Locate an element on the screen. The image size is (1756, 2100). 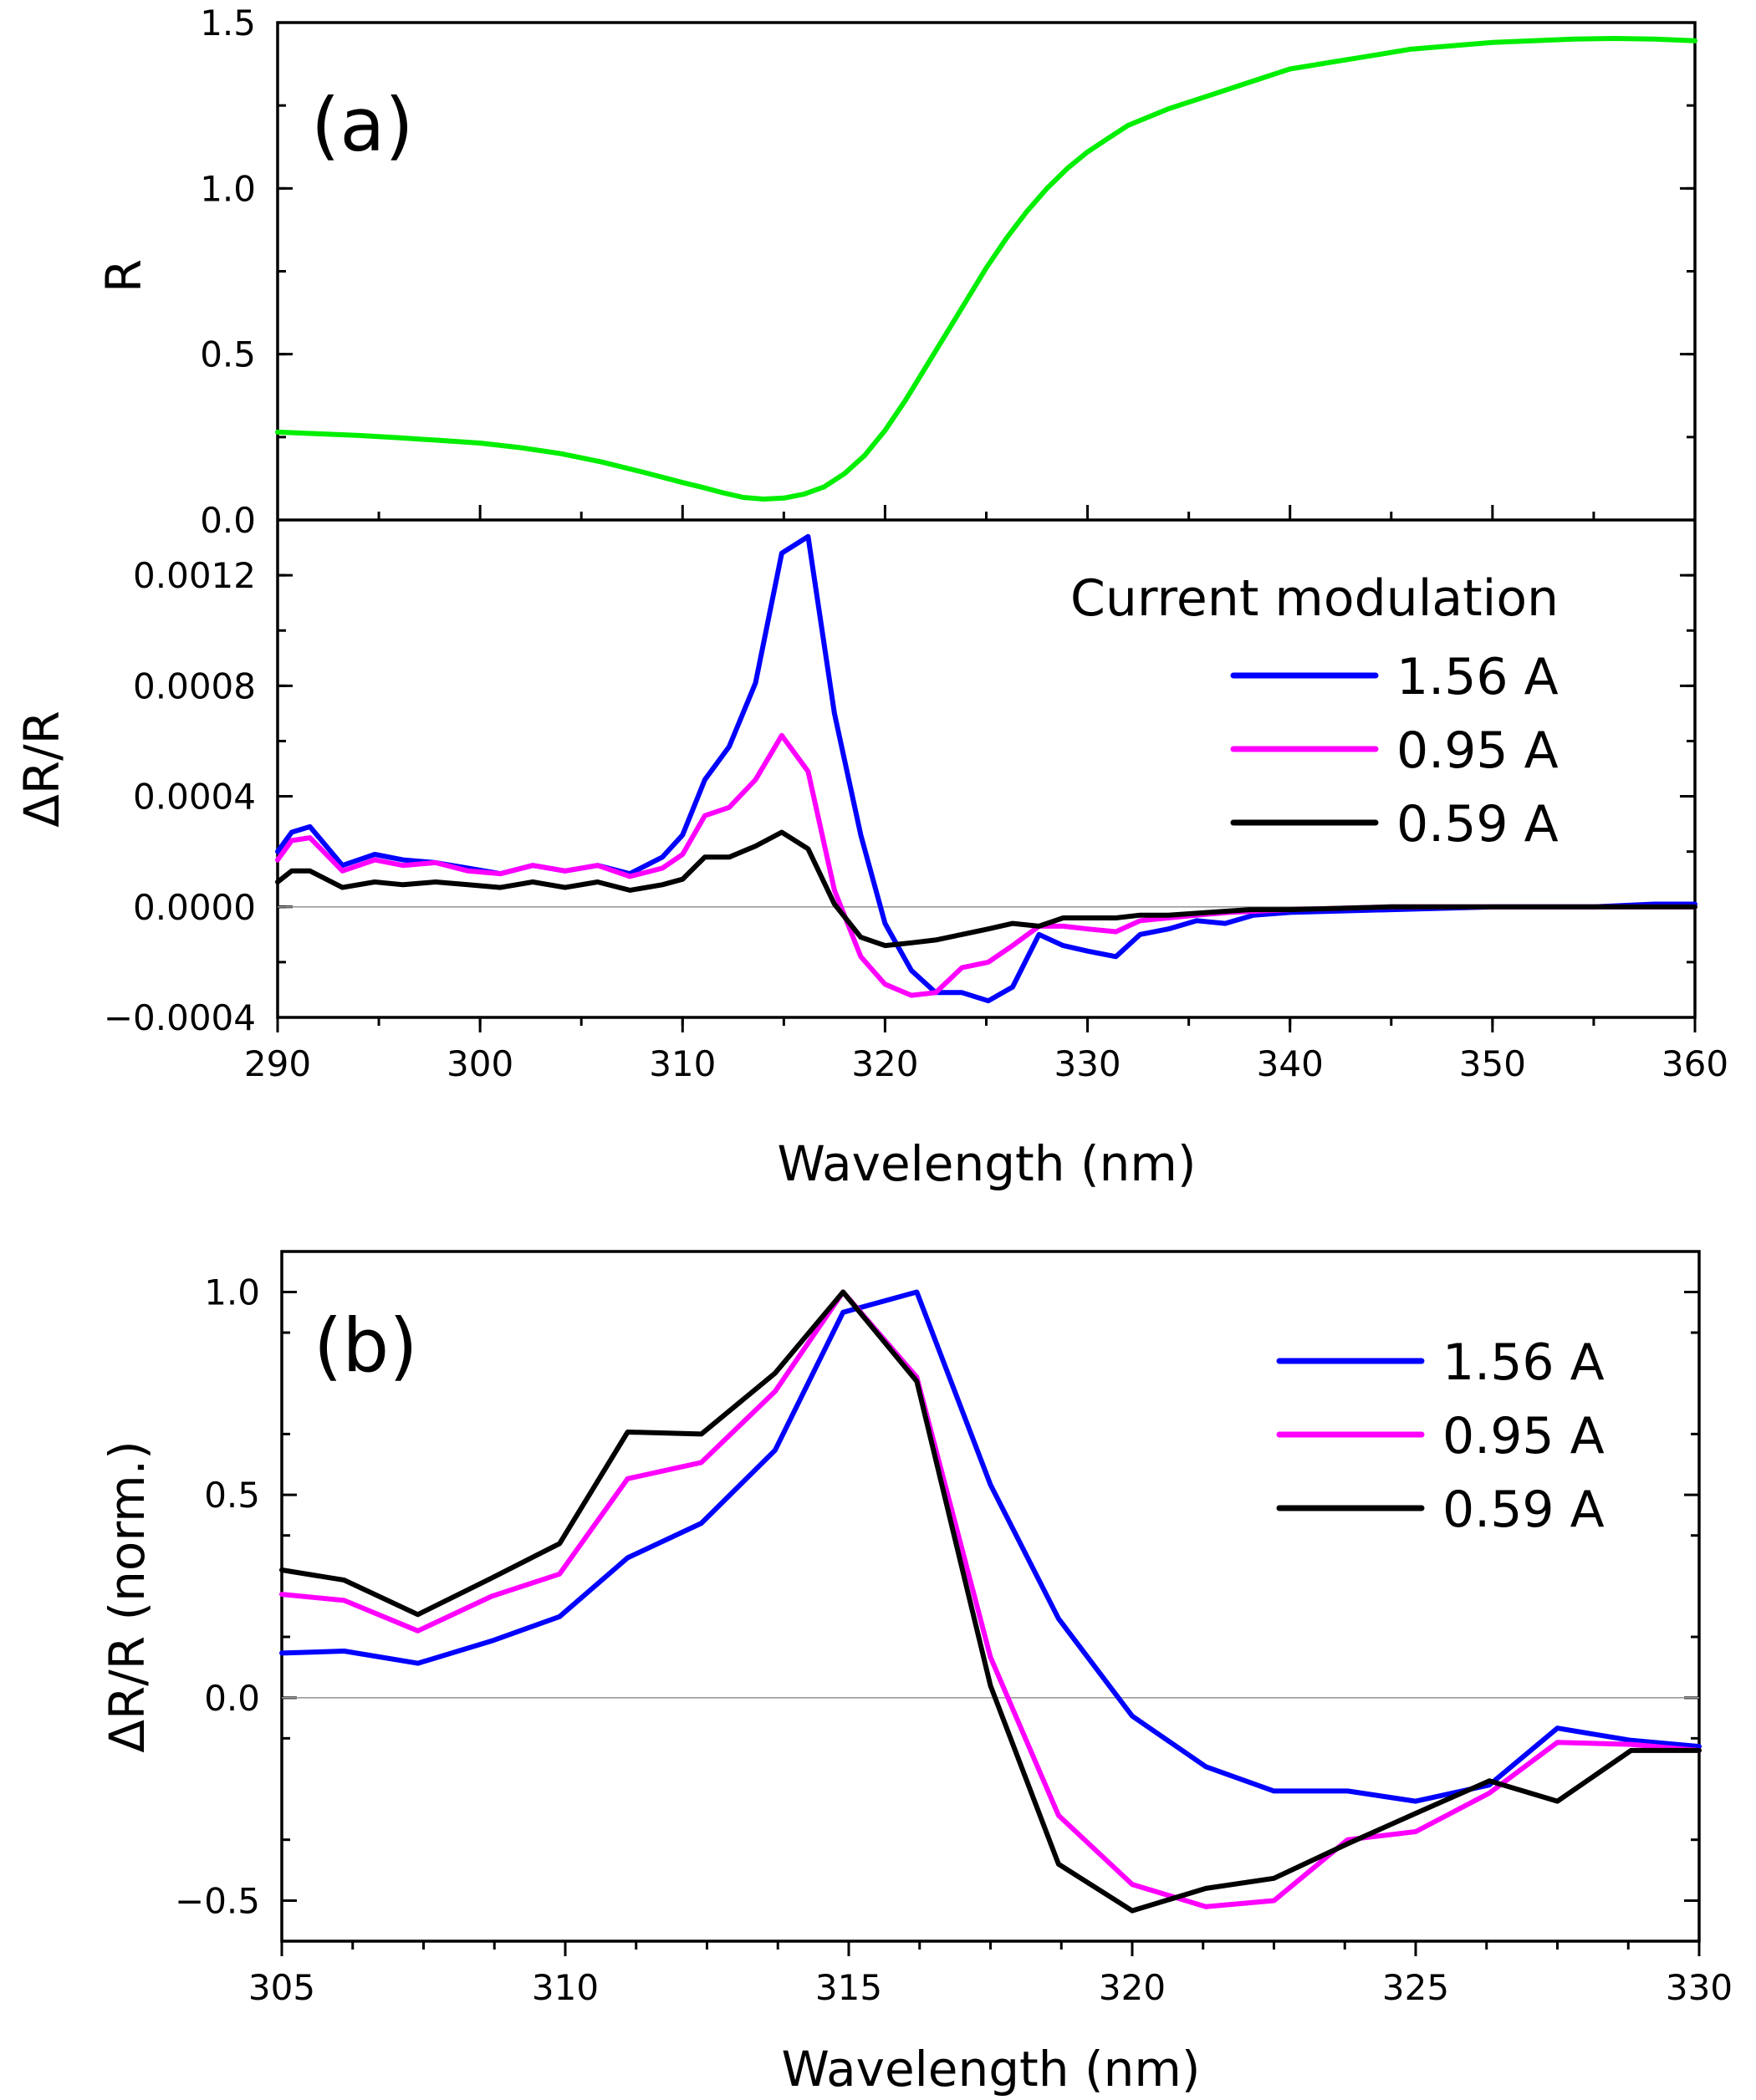
y-tick-label: 0.0012 is located at coordinates (194, 575).